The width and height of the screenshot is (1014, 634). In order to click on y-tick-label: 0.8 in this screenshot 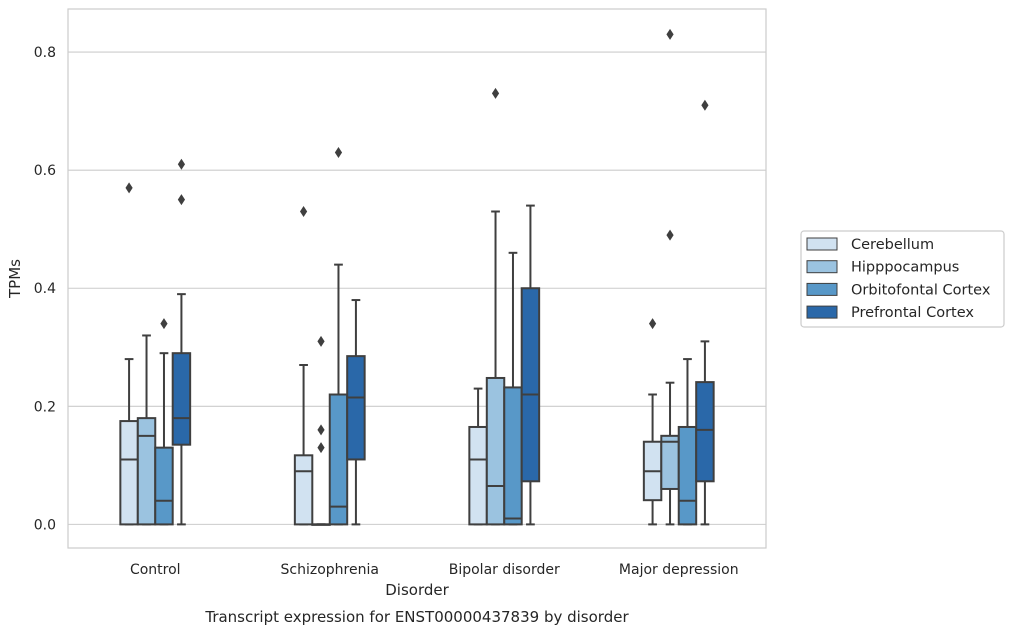, I will do `click(45, 53)`.